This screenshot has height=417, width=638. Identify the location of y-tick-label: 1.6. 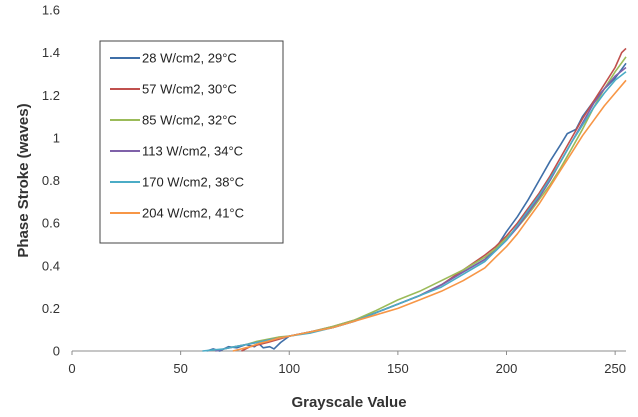
(51, 10).